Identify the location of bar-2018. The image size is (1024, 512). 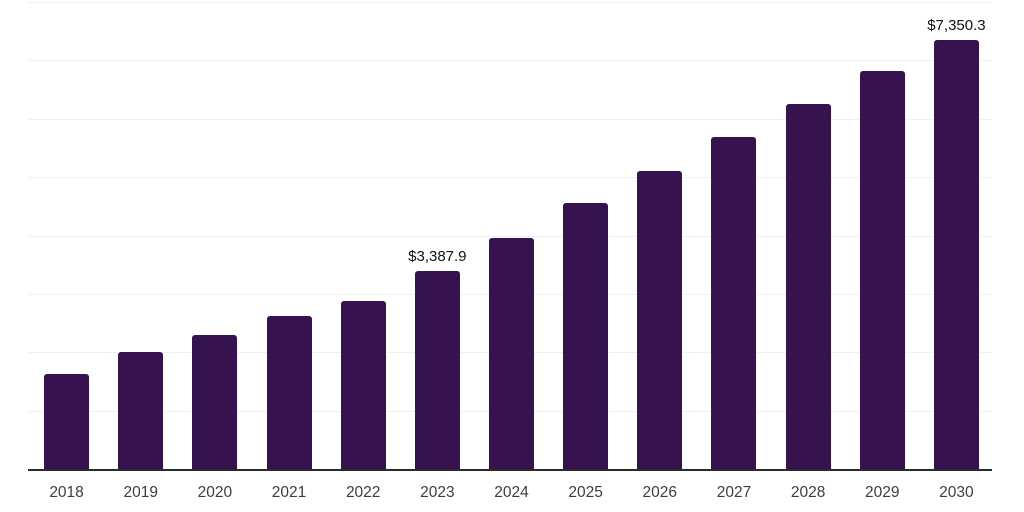
(67, 421).